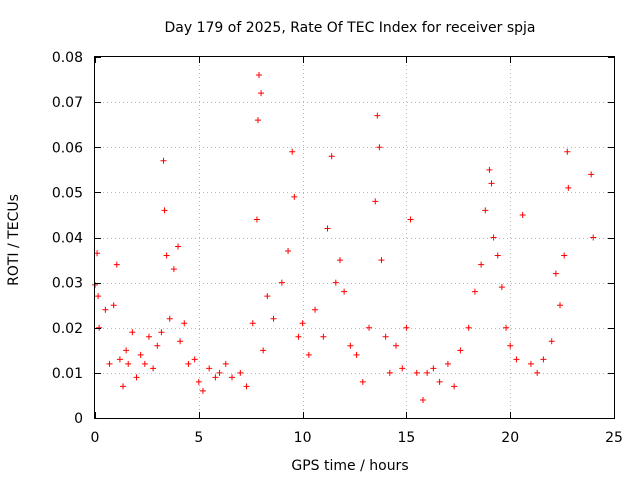  I want to click on x-tick-label: 0, so click(95, 438).